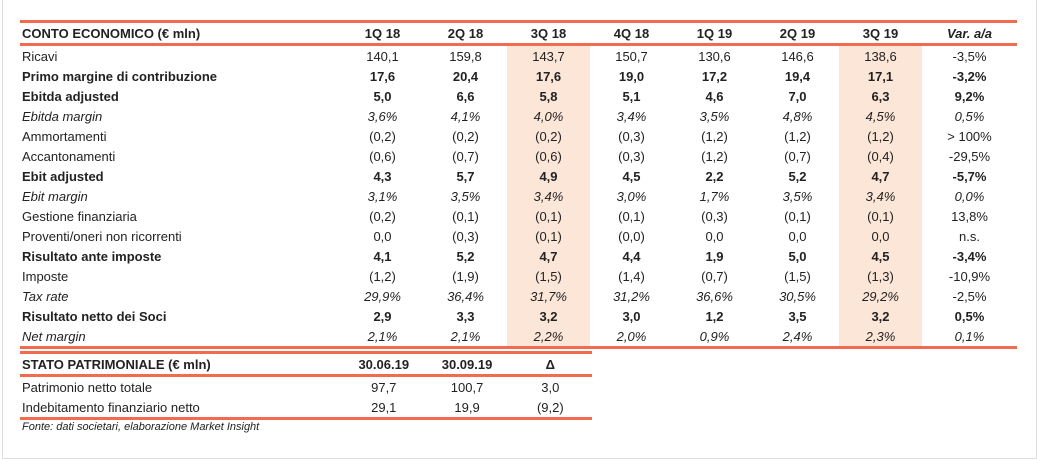  What do you see at coordinates (382, 156) in the screenshot?
I see `cell-value: (0,6)` at bounding box center [382, 156].